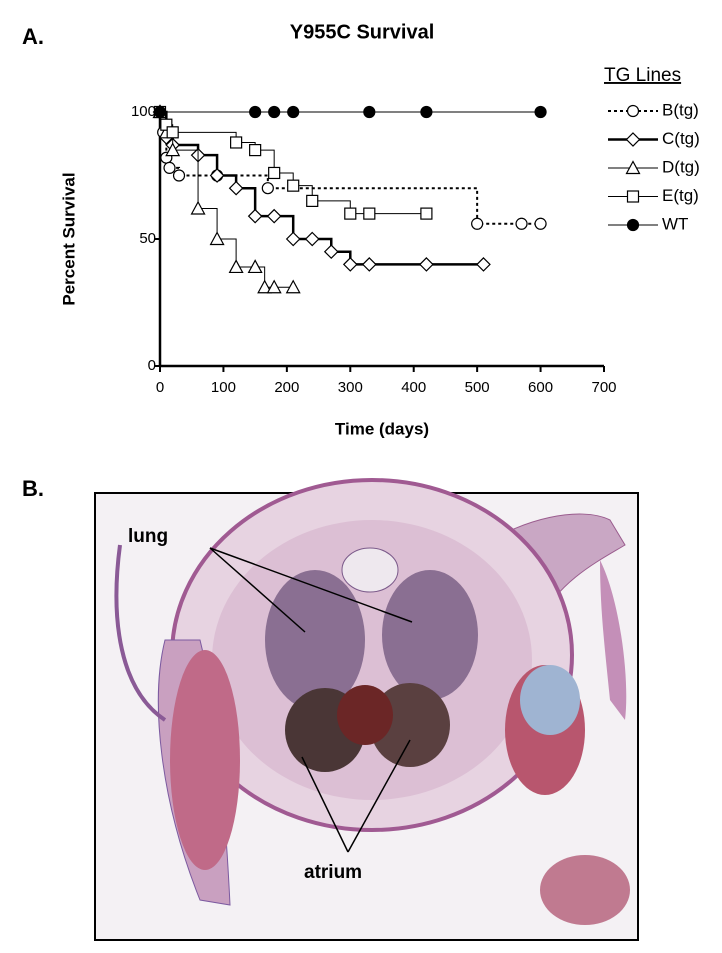 The height and width of the screenshot is (953, 722). Describe the element at coordinates (675, 223) in the screenshot. I see `legend-label: WT` at that location.